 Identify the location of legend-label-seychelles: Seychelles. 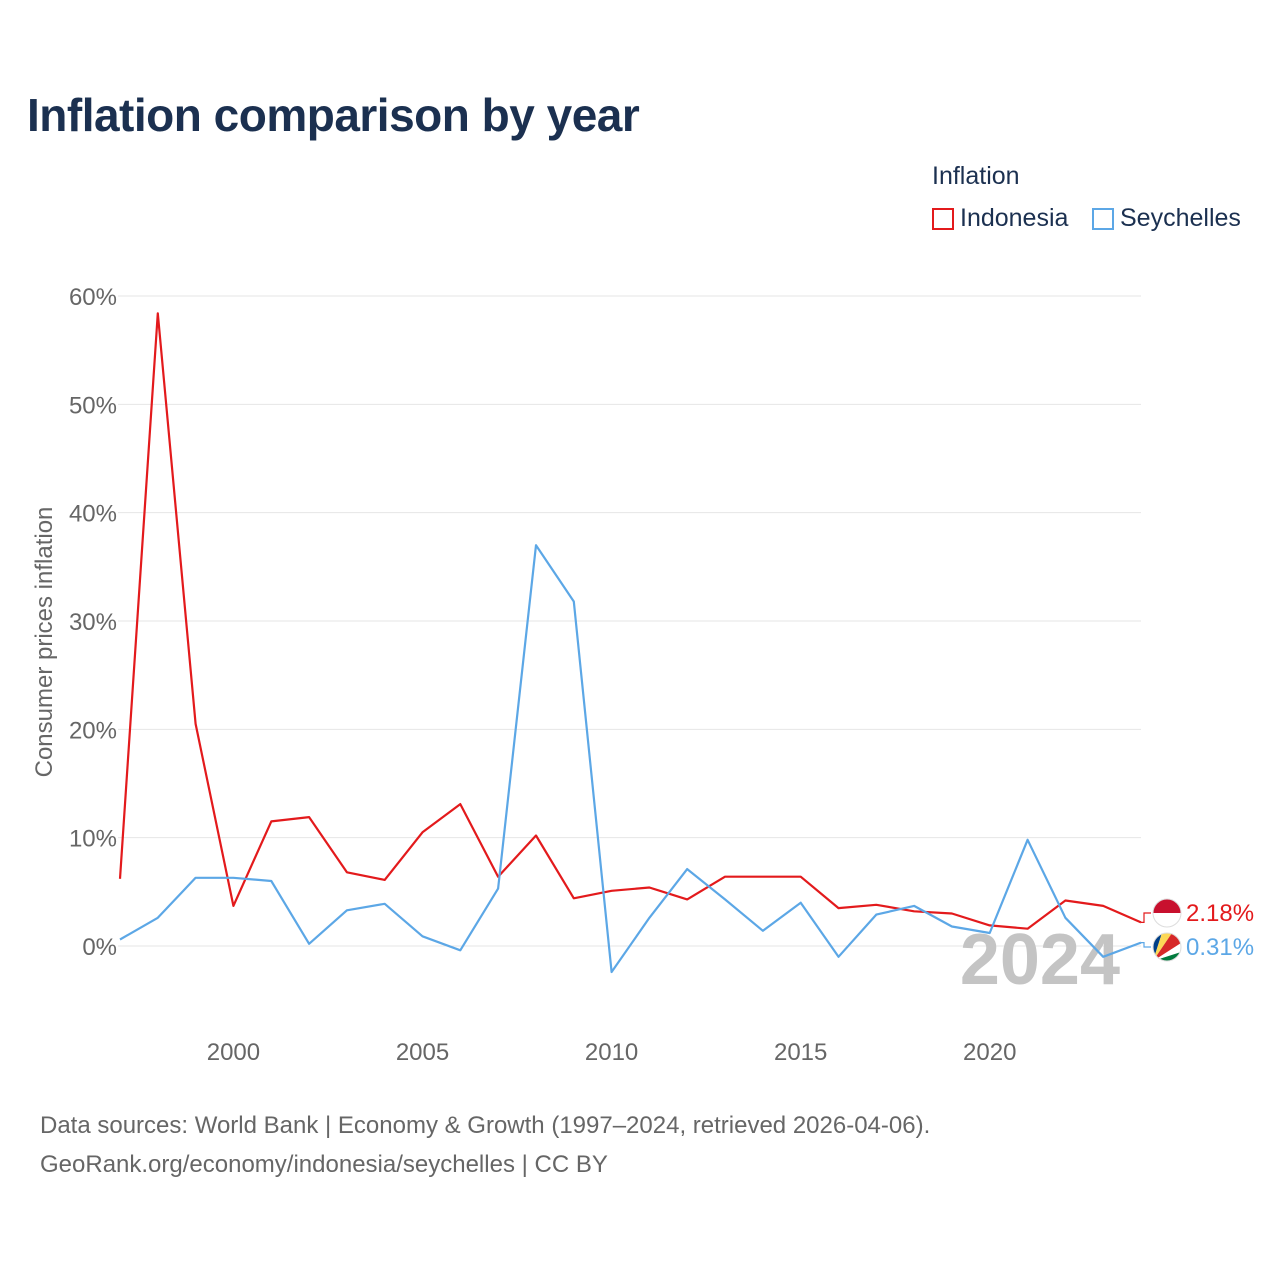
(1180, 218).